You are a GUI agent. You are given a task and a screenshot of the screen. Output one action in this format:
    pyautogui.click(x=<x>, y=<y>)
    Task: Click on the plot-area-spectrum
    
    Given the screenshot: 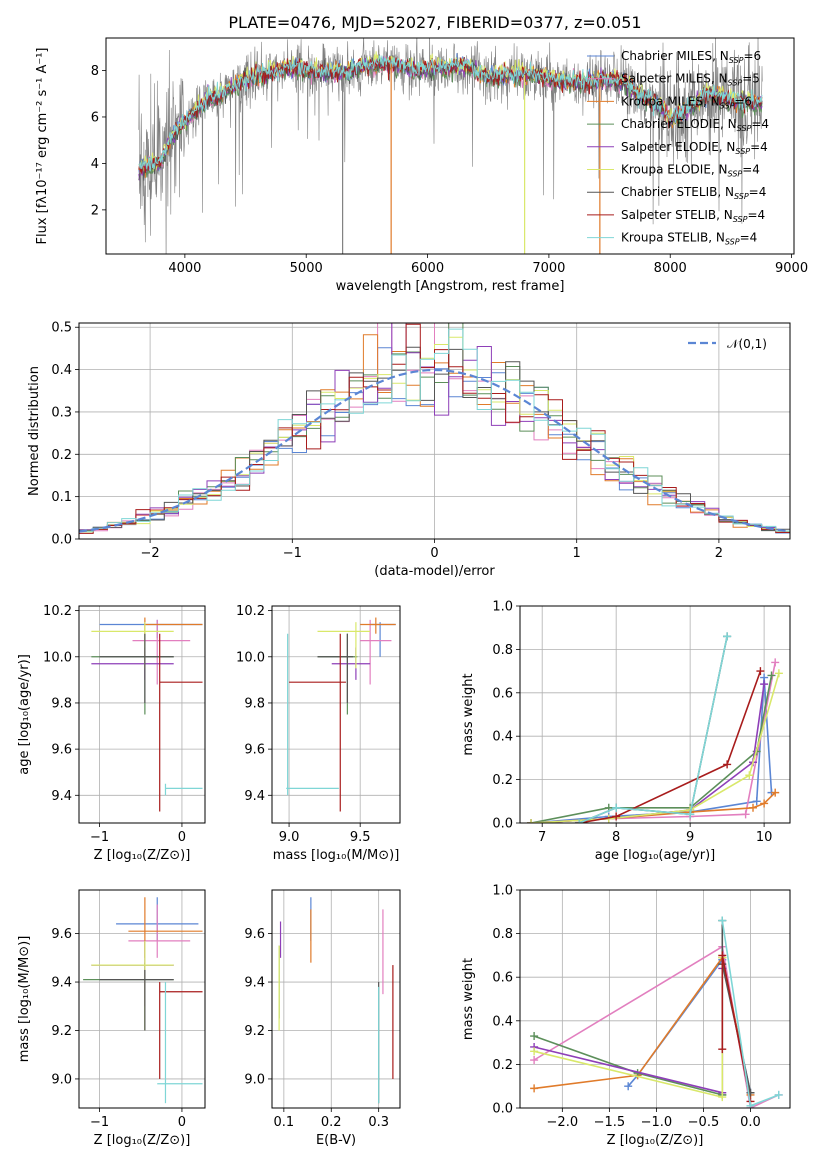 What is the action you would take?
    pyautogui.click(x=450, y=146)
    